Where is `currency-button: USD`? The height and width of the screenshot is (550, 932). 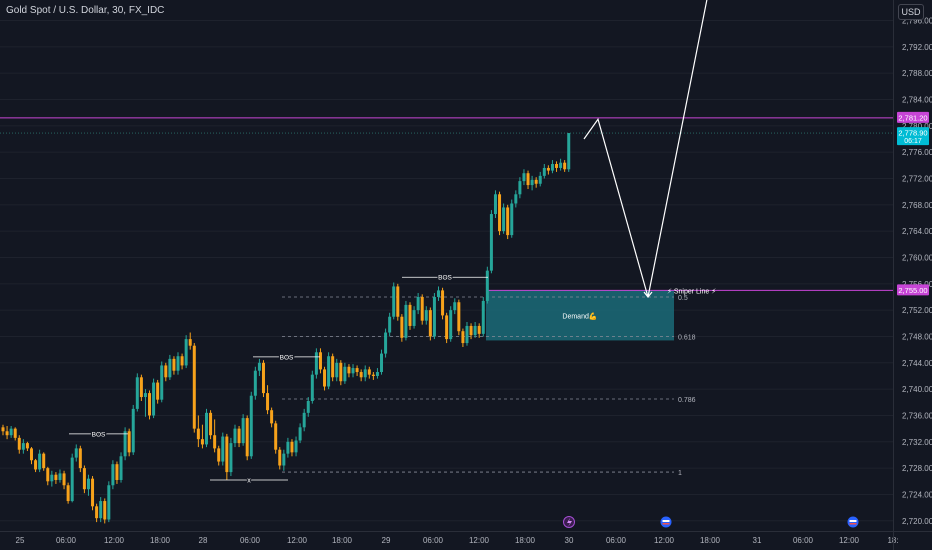 currency-button: USD is located at coordinates (911, 12).